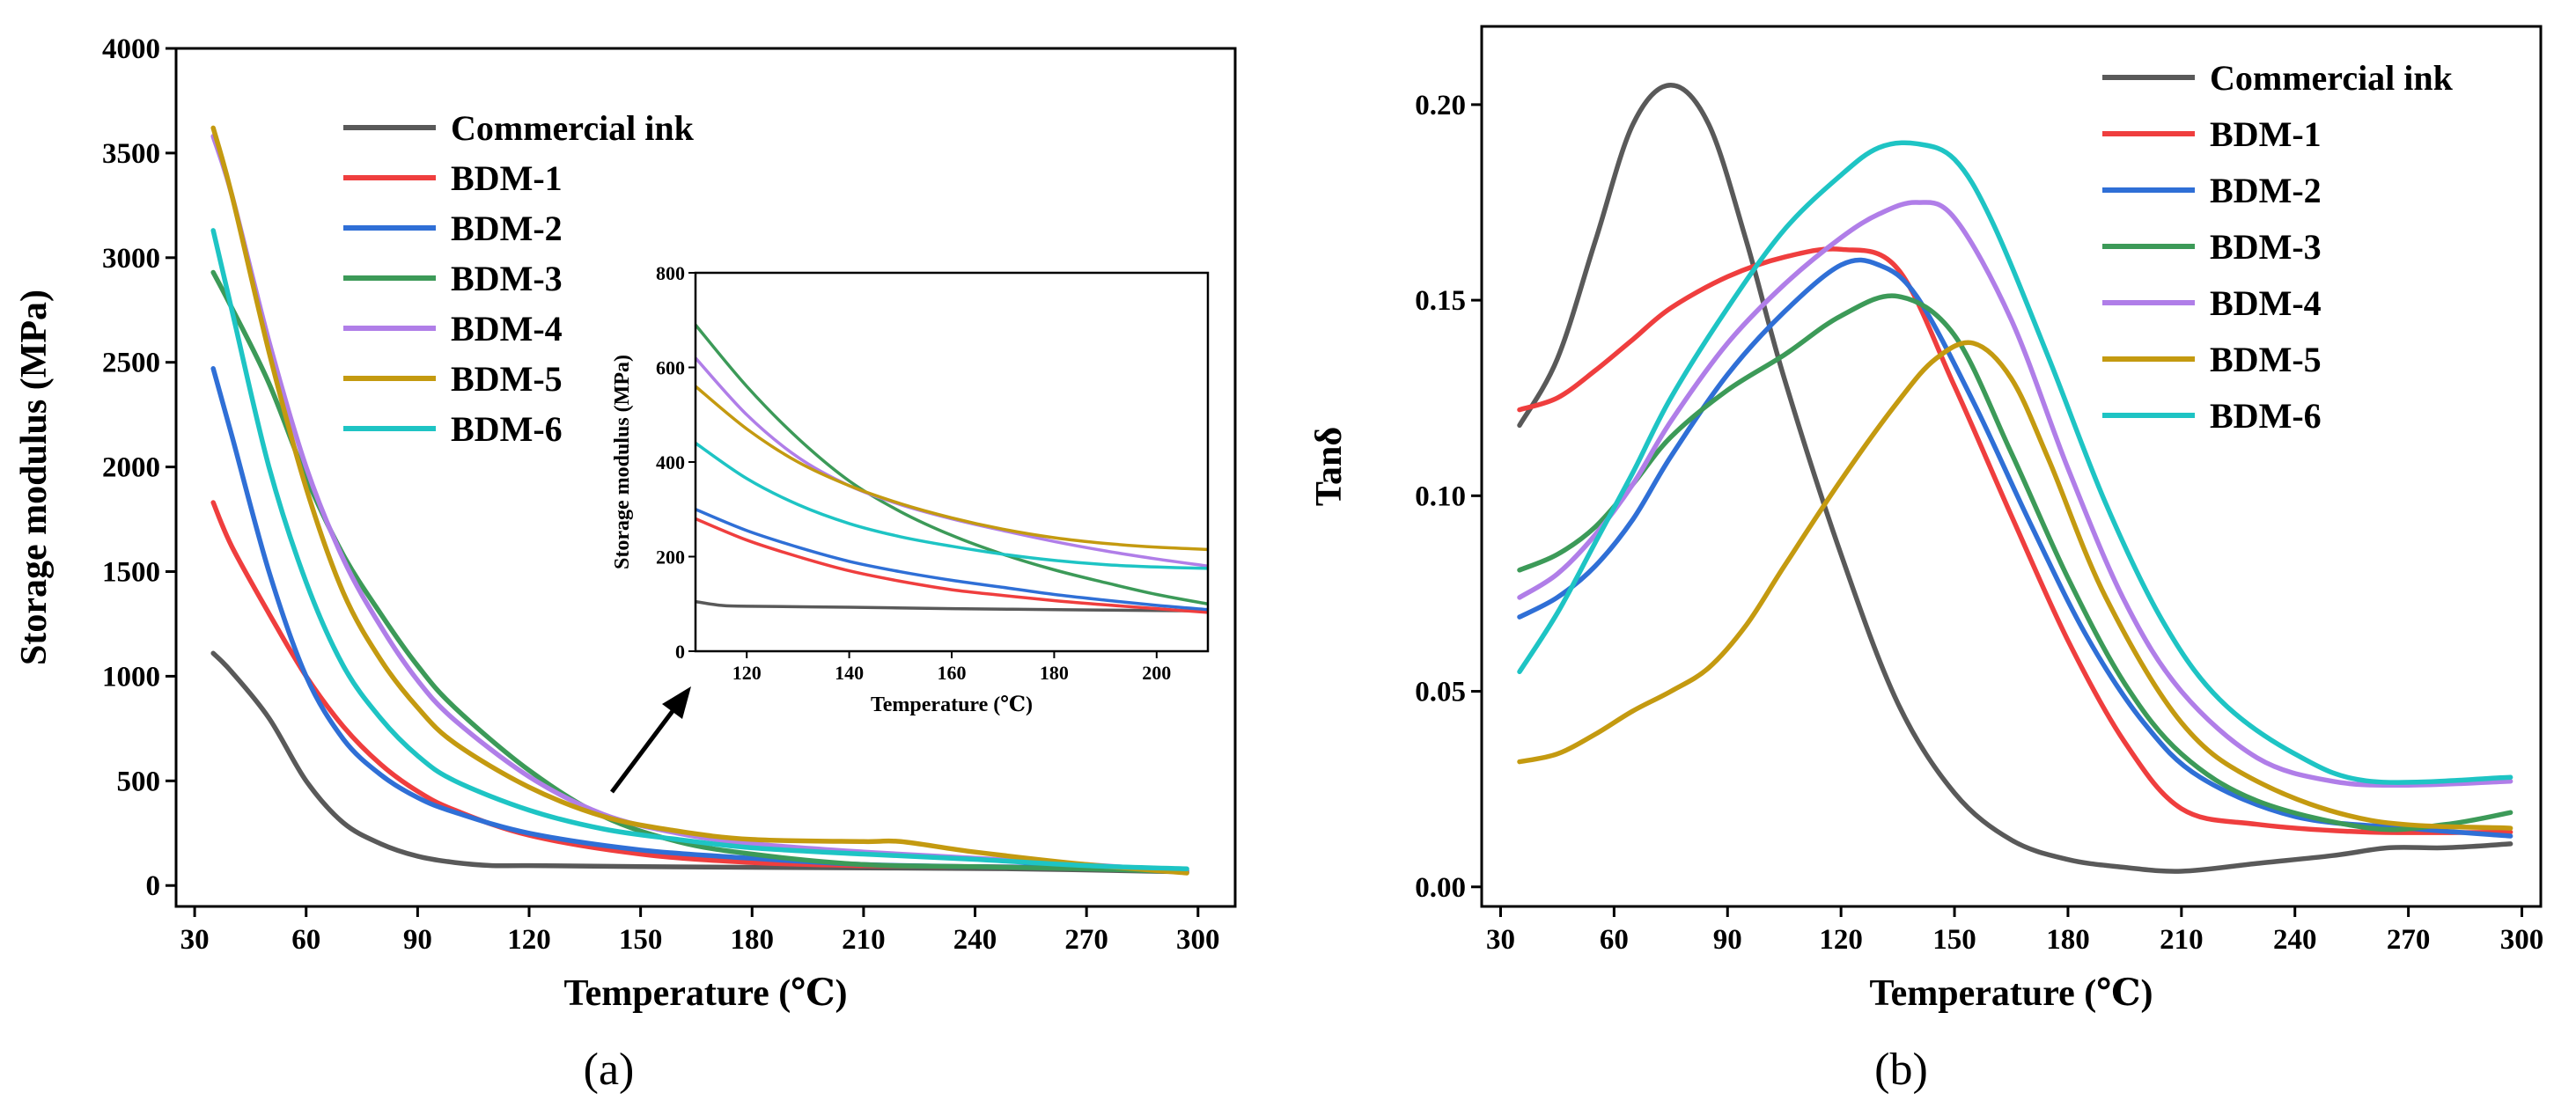 The height and width of the screenshot is (1115, 2576). Describe the element at coordinates (131, 573) in the screenshot. I see `y-tick-label: 1500` at that location.